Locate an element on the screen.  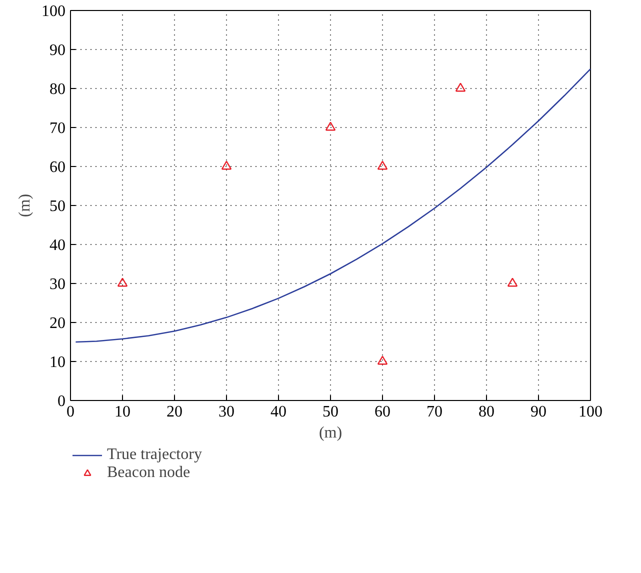
x-tick-label: 90 is located at coordinates (538, 412).